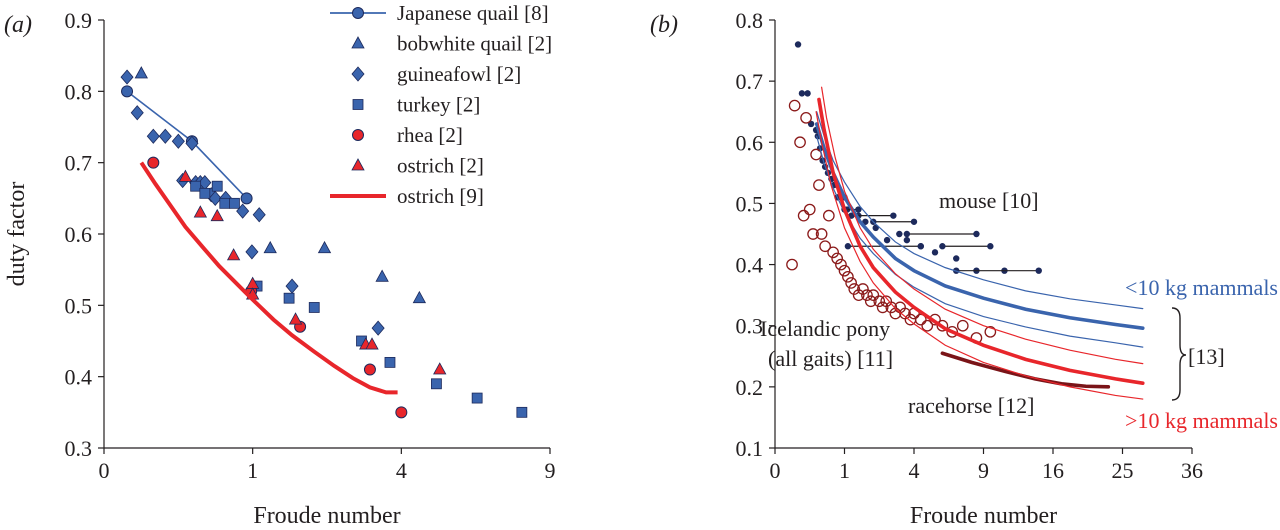 The width and height of the screenshot is (1280, 530). I want to click on mouse-range-start-point, so click(907, 234).